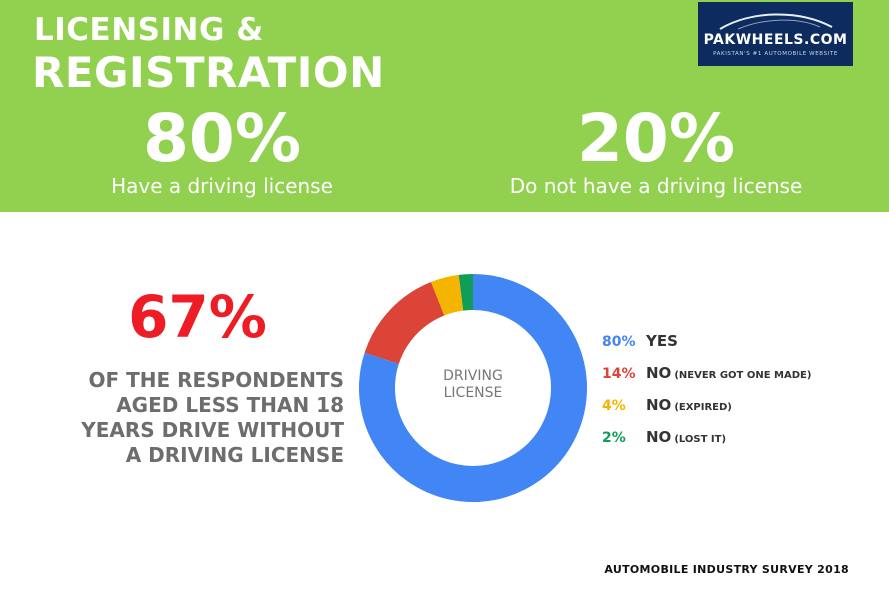 The height and width of the screenshot is (593, 889). Describe the element at coordinates (775, 54) in the screenshot. I see `logo-tagline: PAKISTAN'S #1 AUTOMOBILE WEBSITE` at that location.